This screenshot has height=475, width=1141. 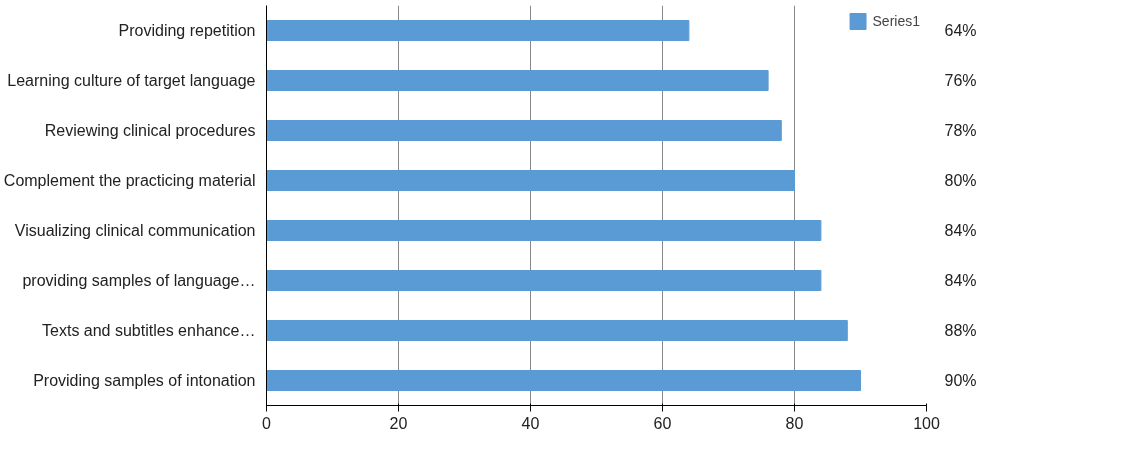 I want to click on data-label: 76%, so click(x=960, y=80).